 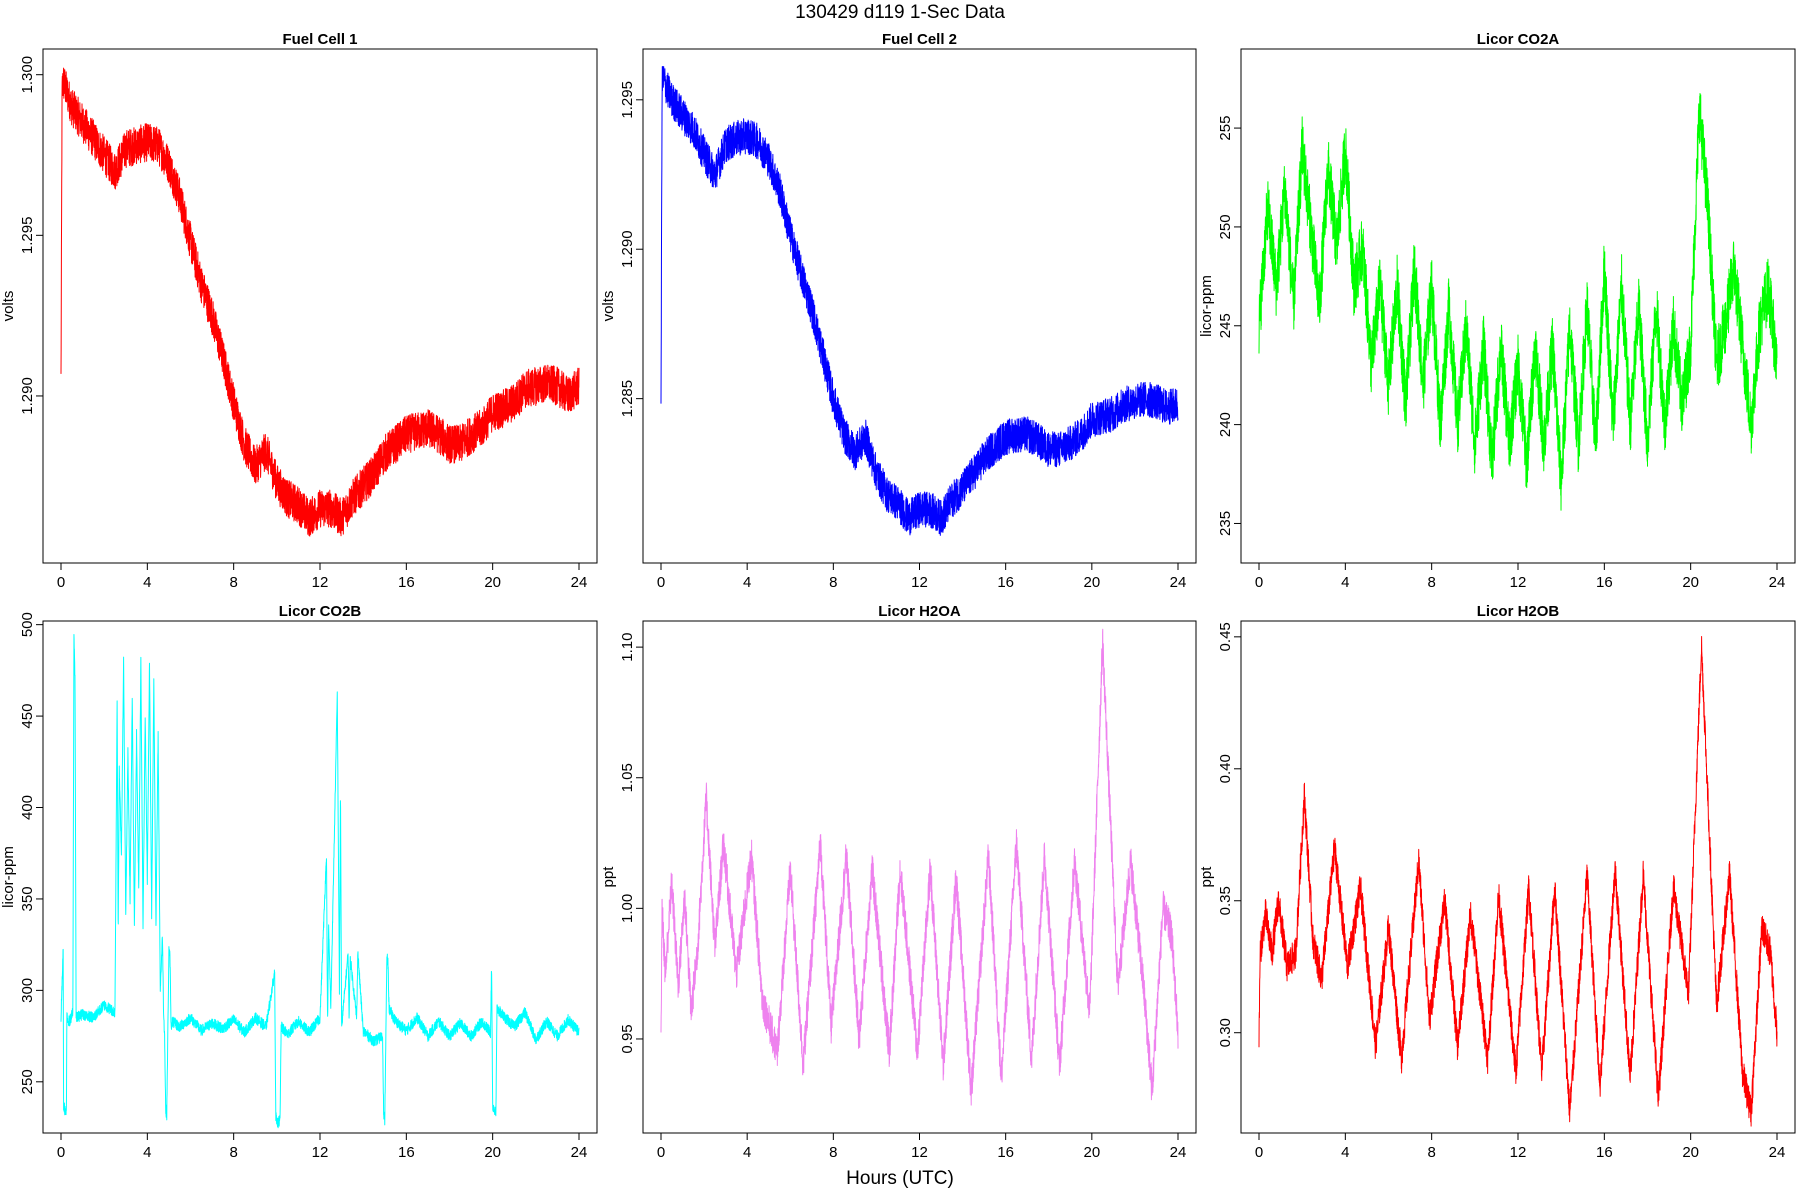 What do you see at coordinates (1225, 1032) in the screenshot?
I see `y-tick-label: 0.30` at bounding box center [1225, 1032].